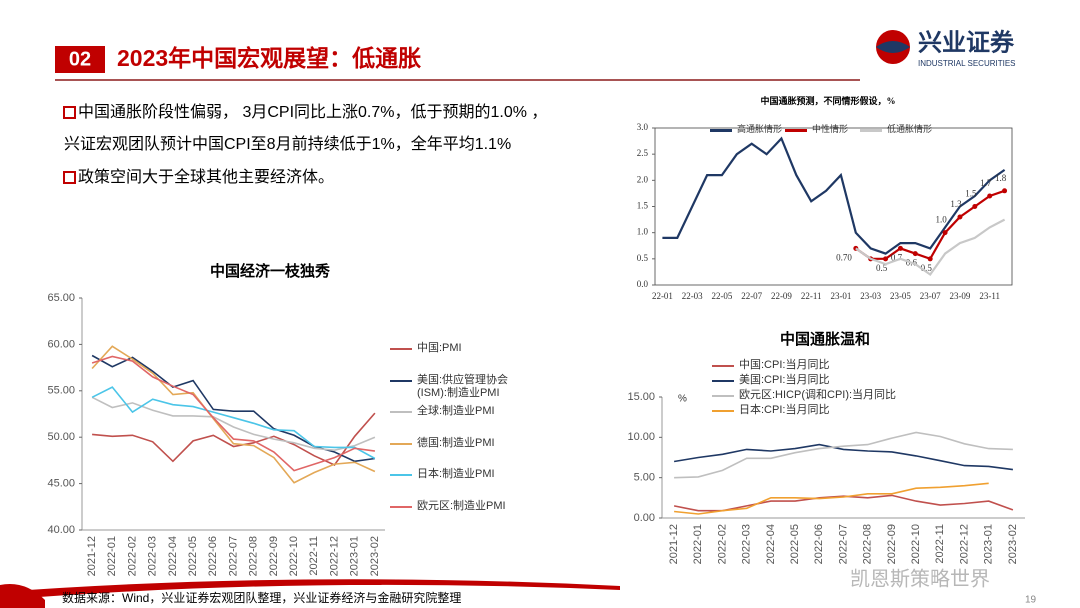 This screenshot has height=608, width=1080. I want to click on x-tick-label: 2022-09, so click(274, 556).